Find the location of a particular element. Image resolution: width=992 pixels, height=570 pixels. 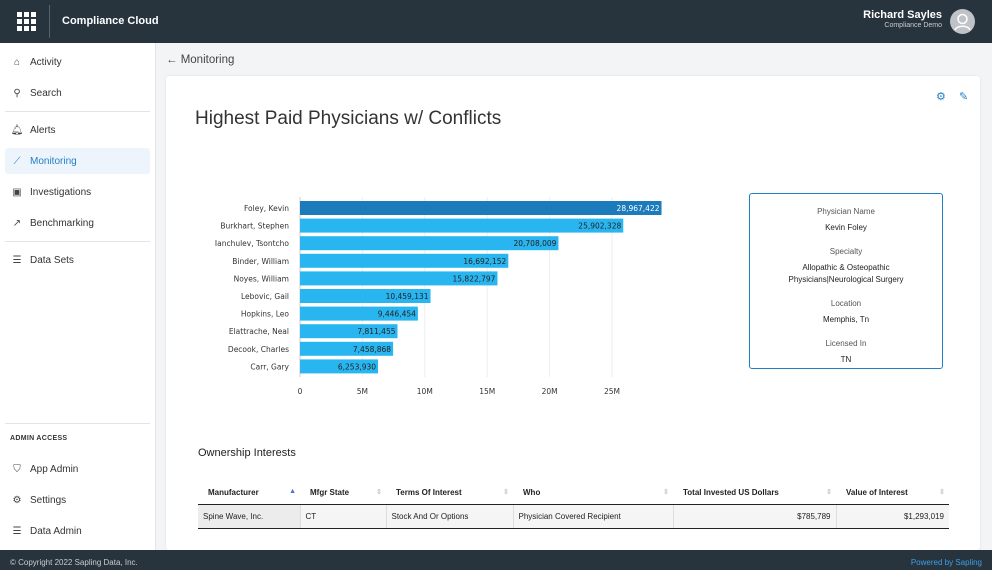

sidebar-item-settings: ⚙ Settings is located at coordinates (77, 500).